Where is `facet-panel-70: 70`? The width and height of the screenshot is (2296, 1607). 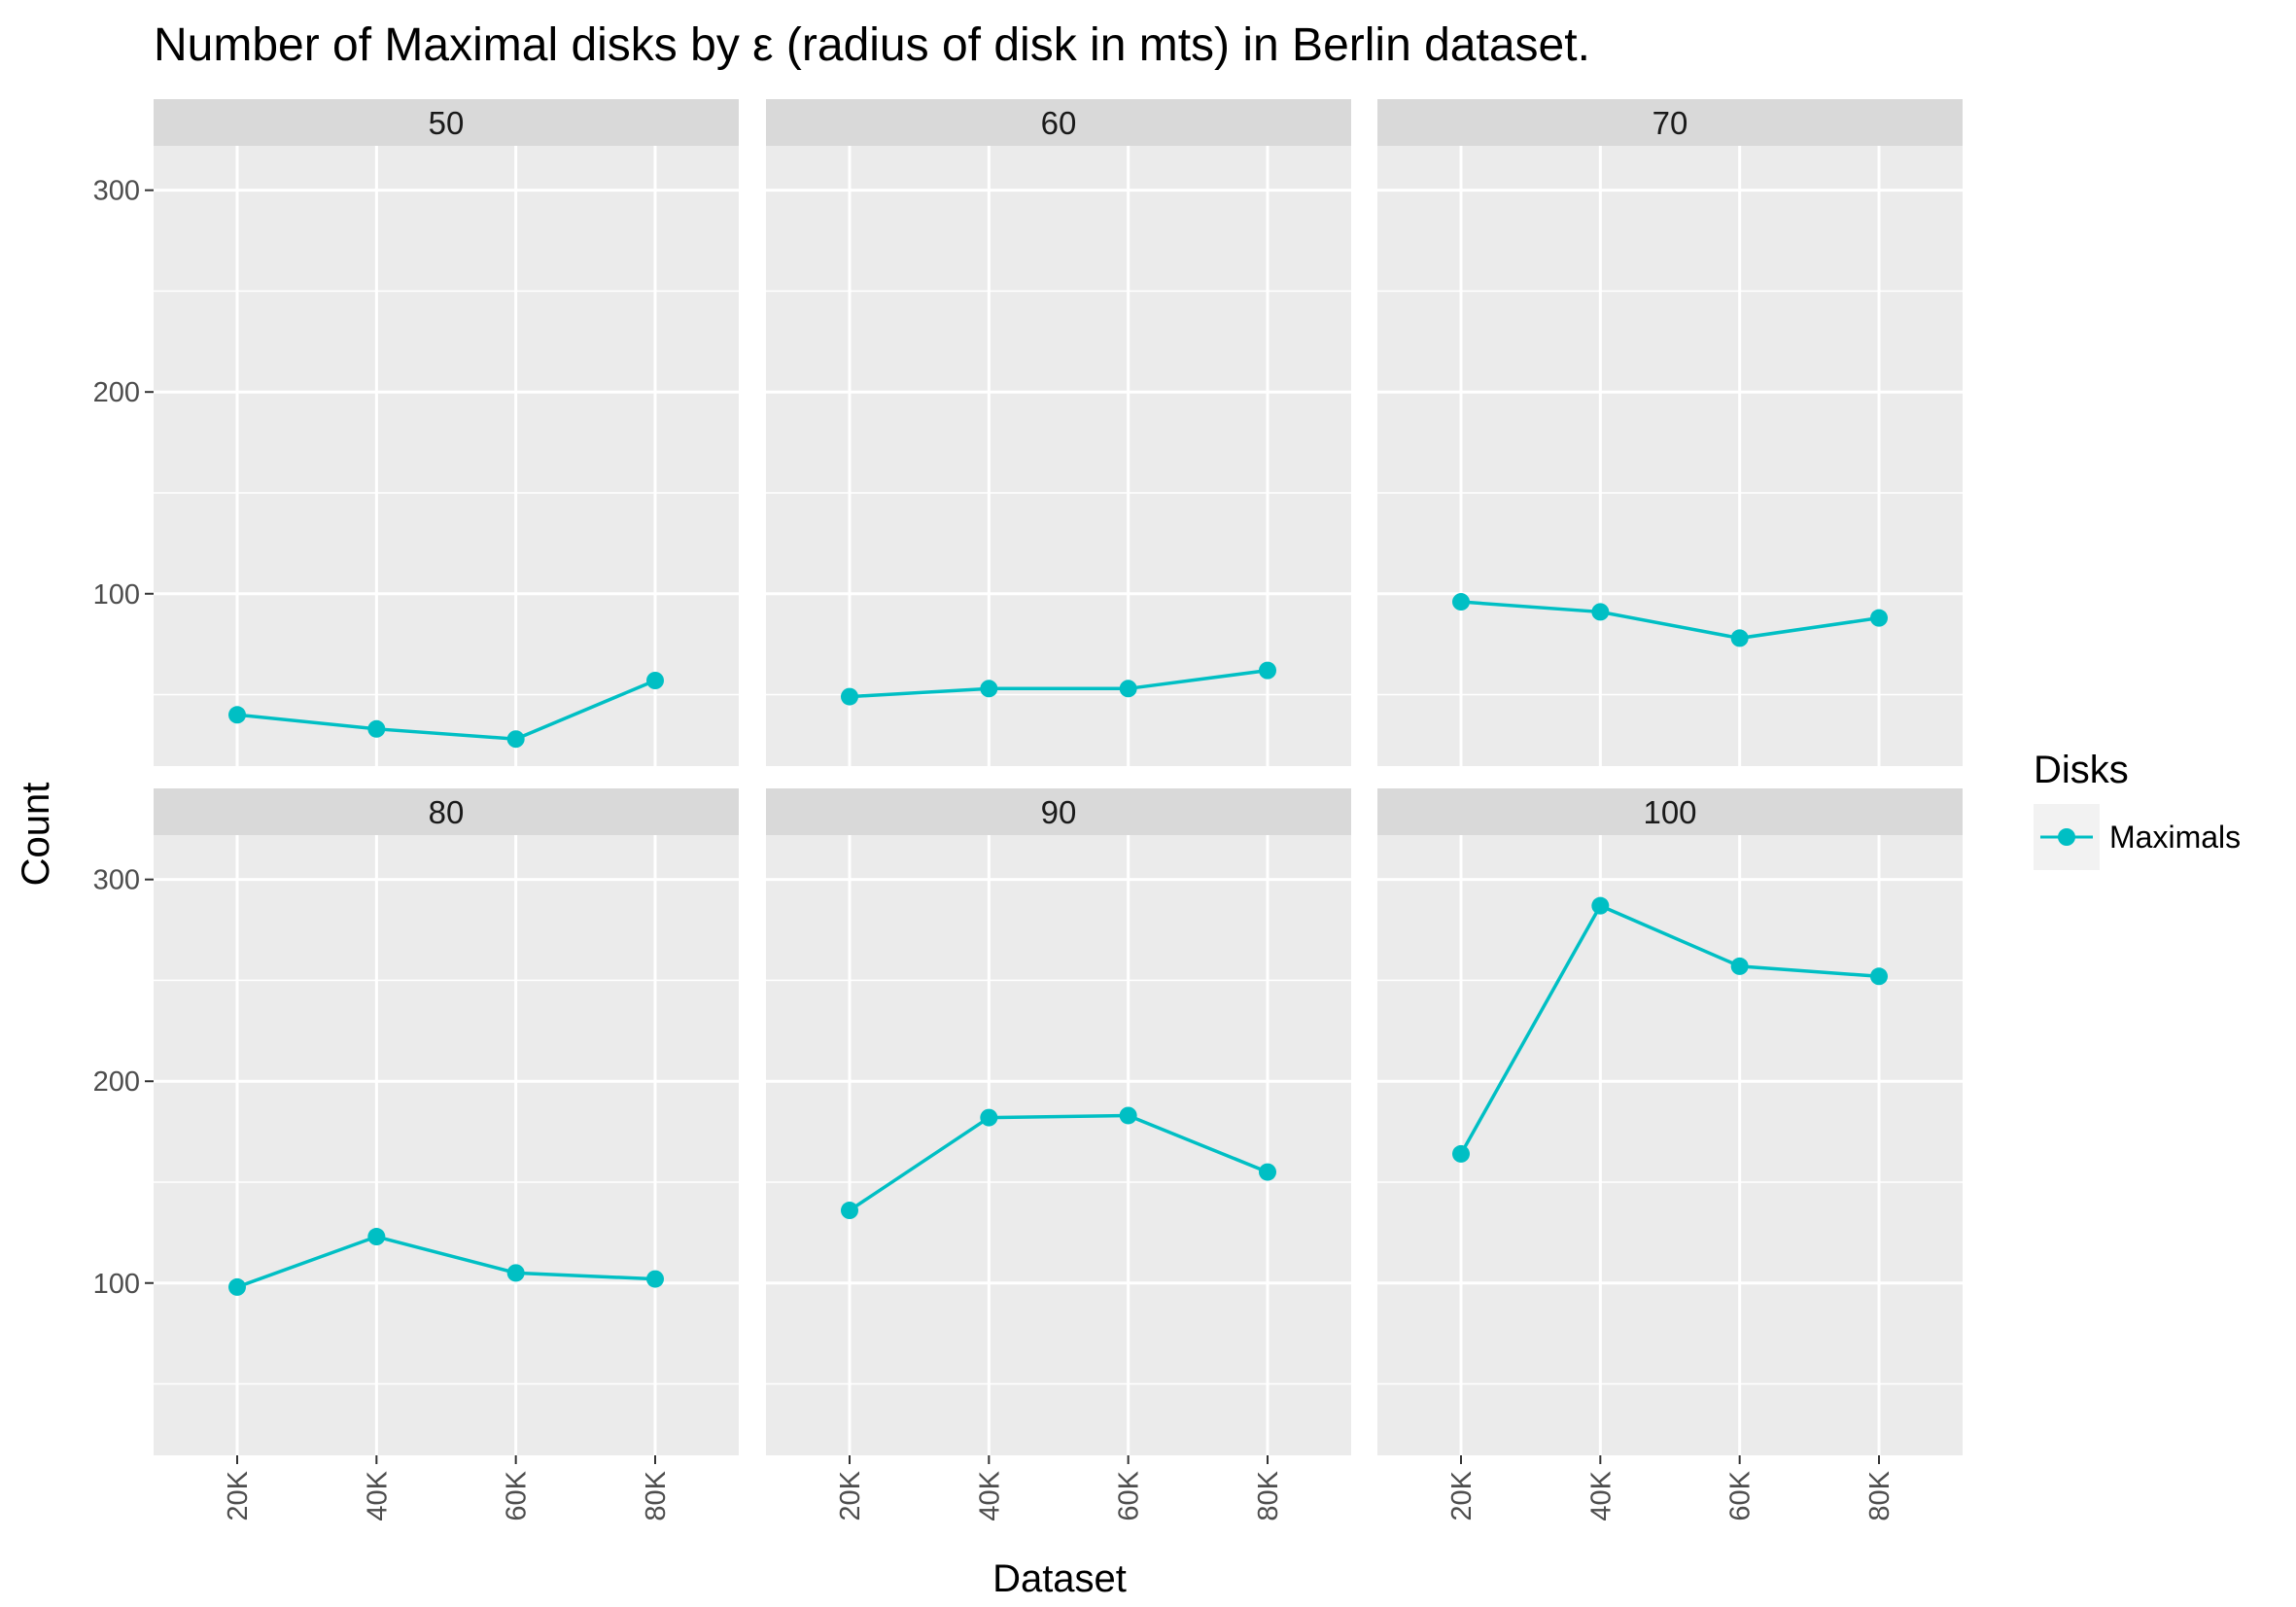 facet-panel-70: 70 is located at coordinates (1670, 432).